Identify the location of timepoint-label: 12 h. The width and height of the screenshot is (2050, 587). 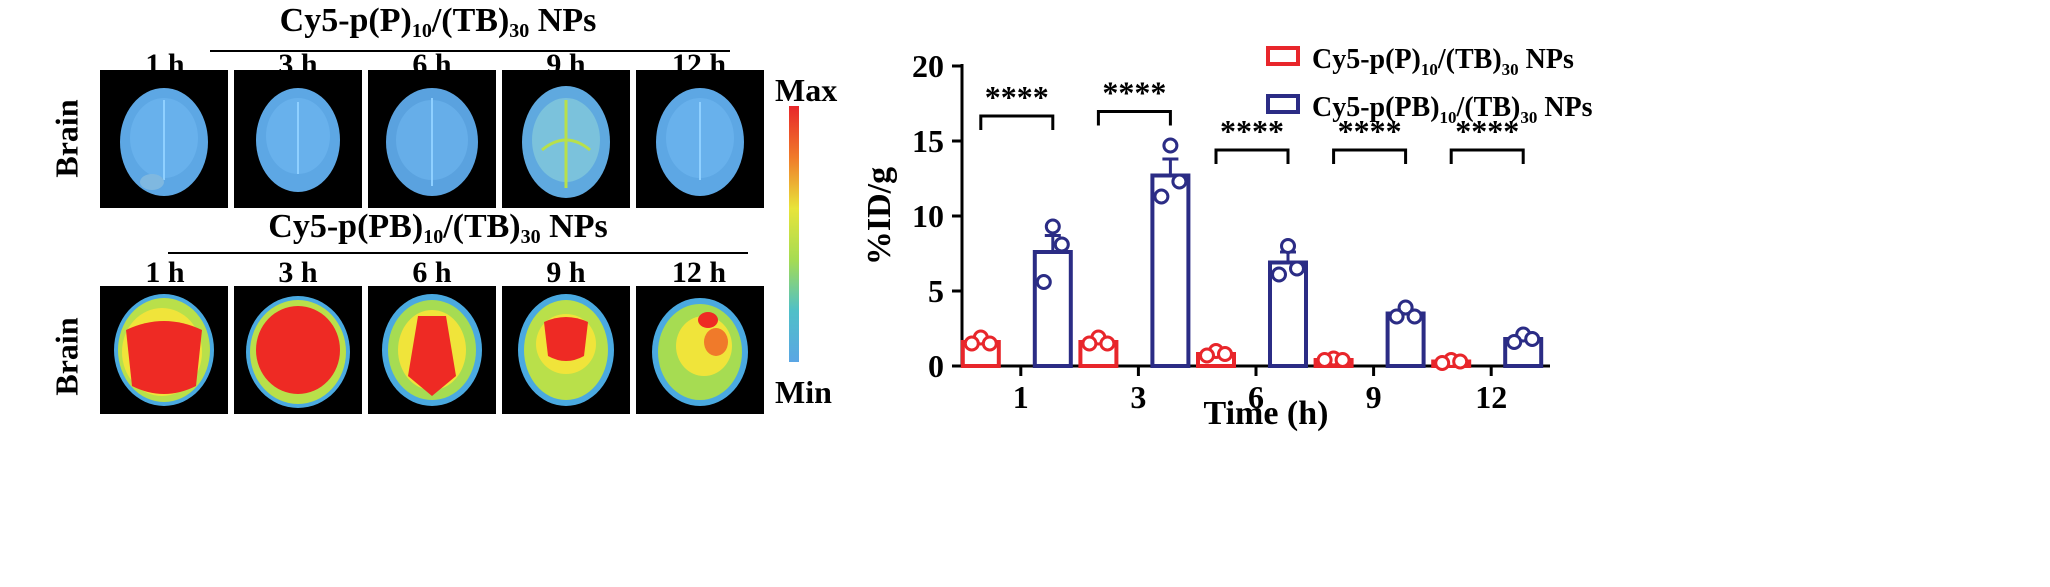
(699, 272).